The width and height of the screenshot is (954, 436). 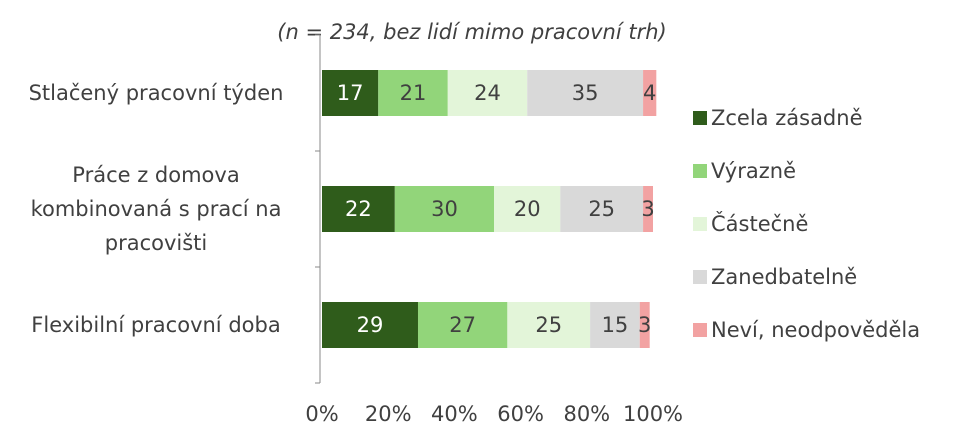 I want to click on legend-label: Částečně, so click(x=759, y=223).